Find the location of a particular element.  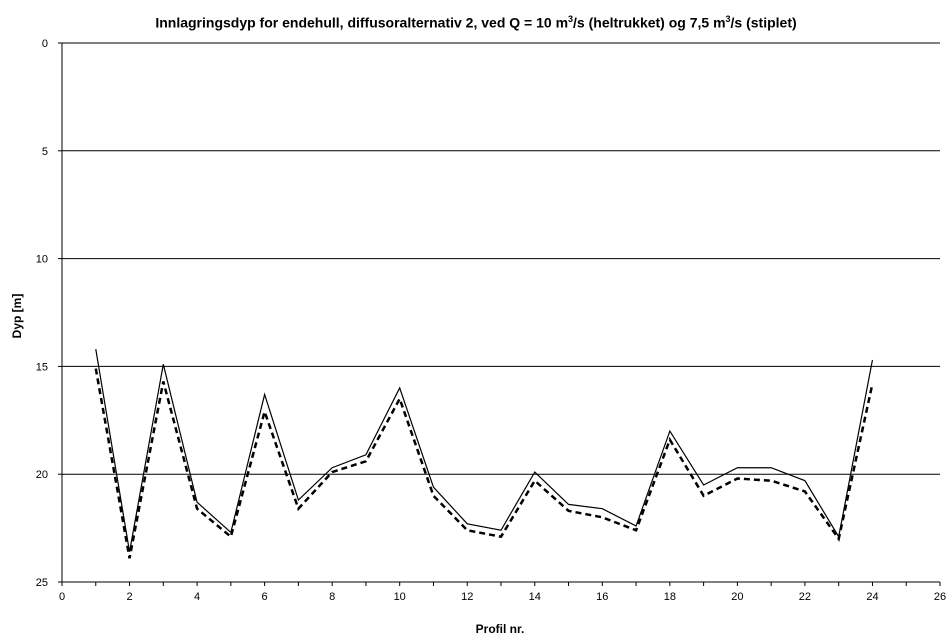

y-tick-label: 0 is located at coordinates (45, 44).